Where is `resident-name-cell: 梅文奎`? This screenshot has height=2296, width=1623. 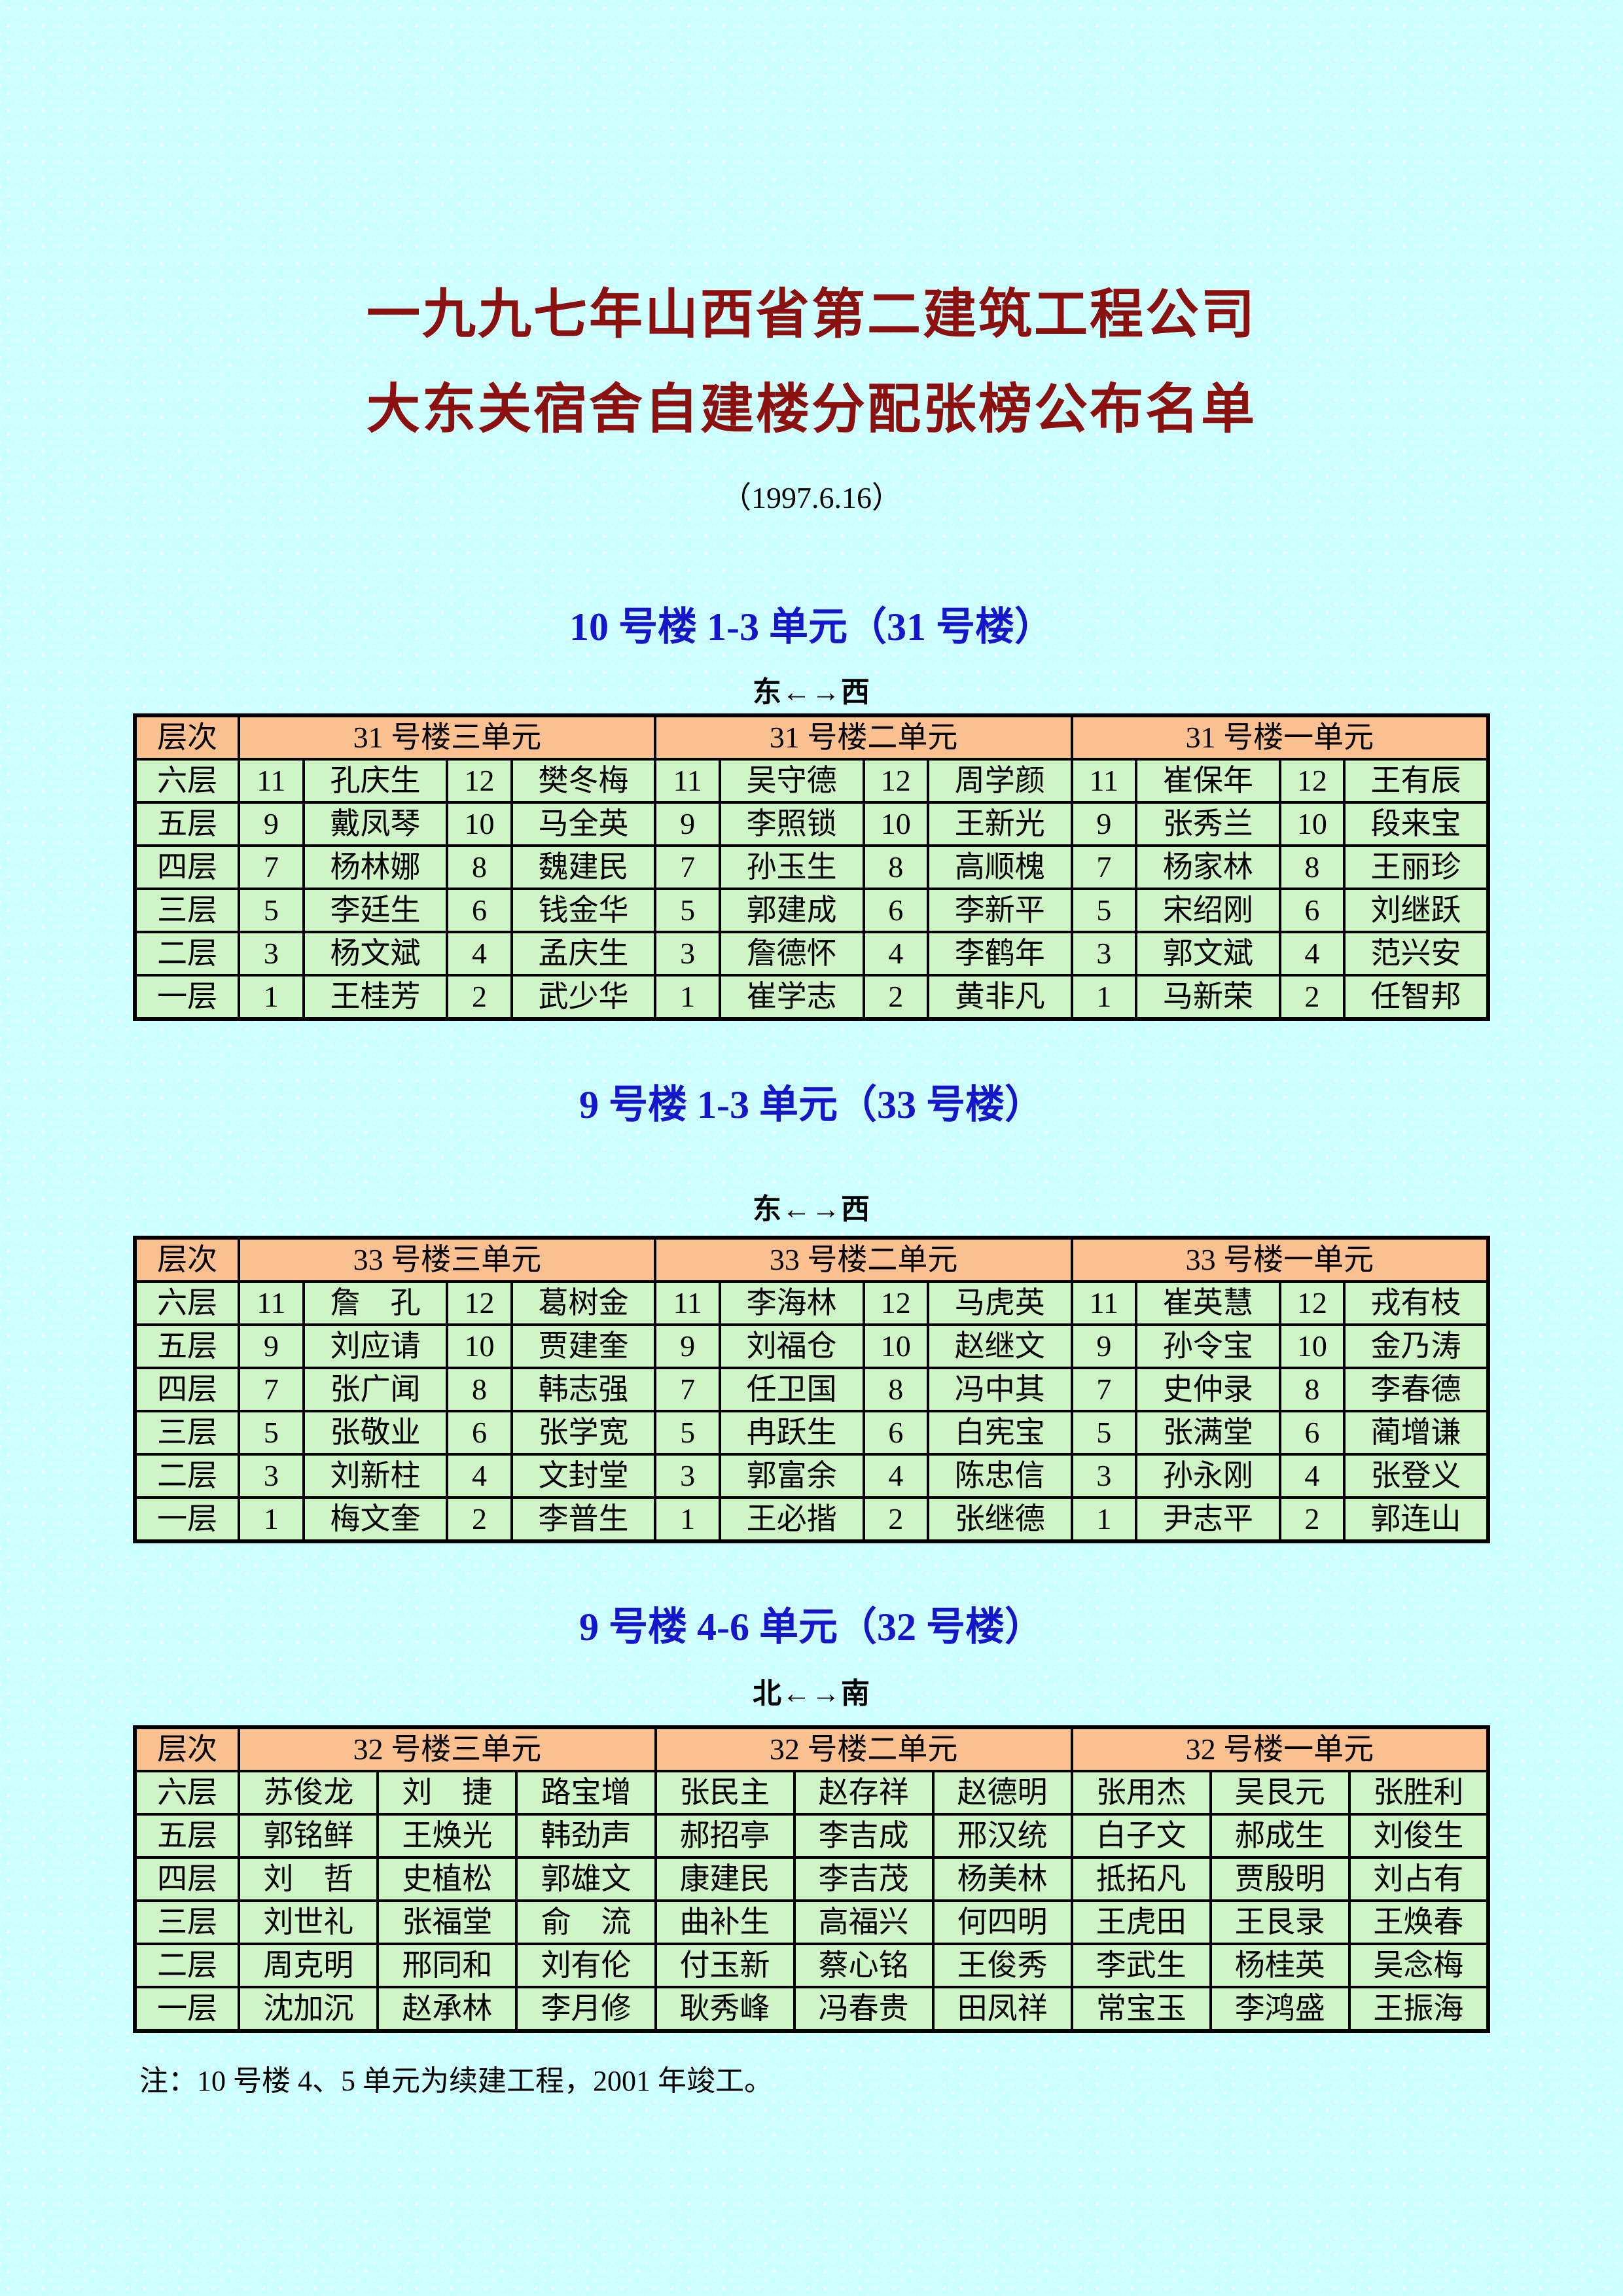 resident-name-cell: 梅文奎 is located at coordinates (375, 1520).